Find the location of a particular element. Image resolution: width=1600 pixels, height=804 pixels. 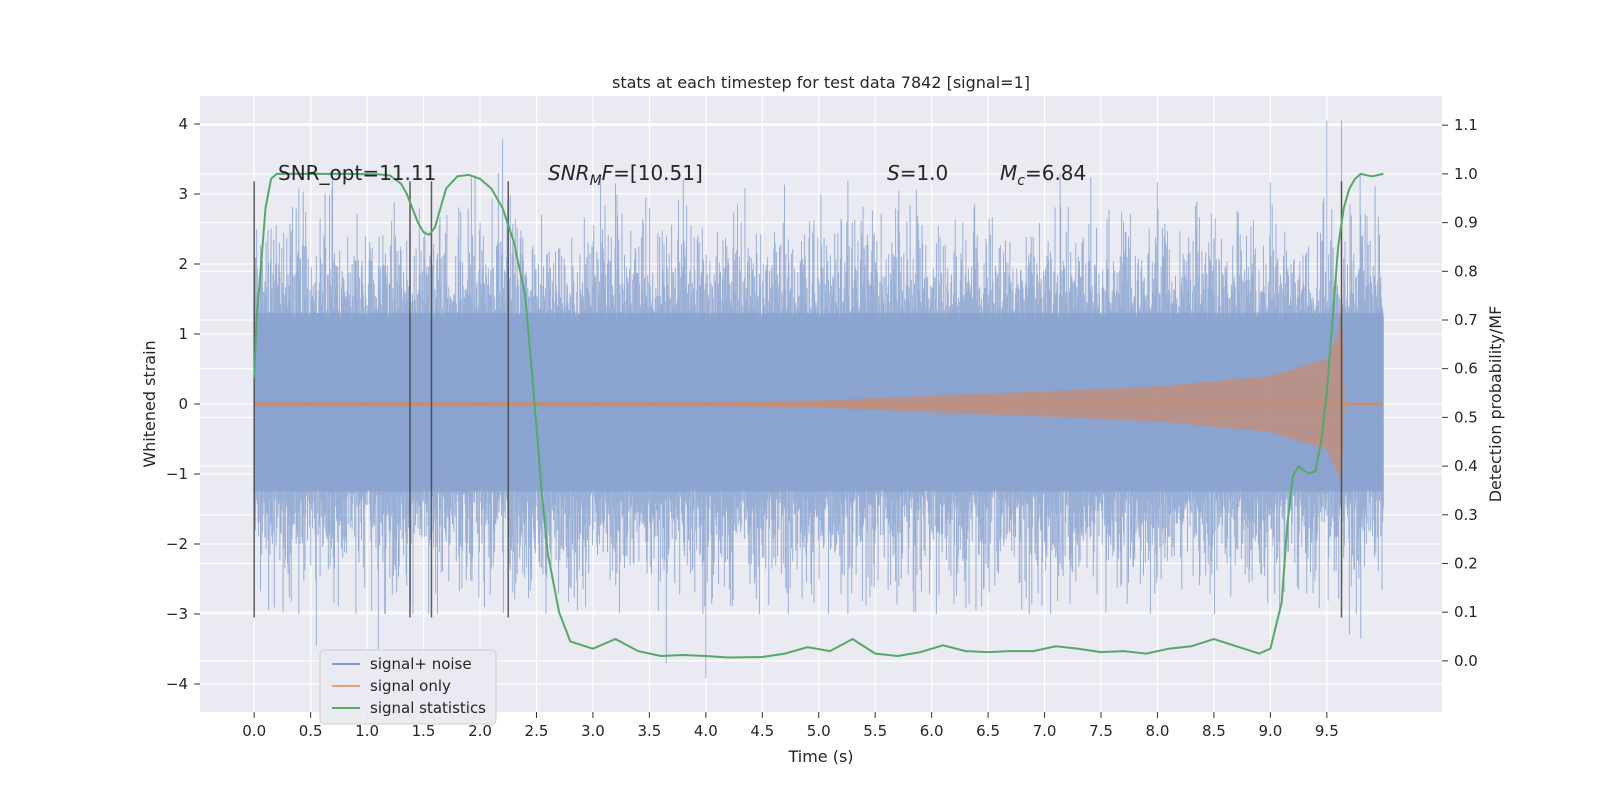

y2-axis-label: Detection probability/MF is located at coordinates (1495, 404).